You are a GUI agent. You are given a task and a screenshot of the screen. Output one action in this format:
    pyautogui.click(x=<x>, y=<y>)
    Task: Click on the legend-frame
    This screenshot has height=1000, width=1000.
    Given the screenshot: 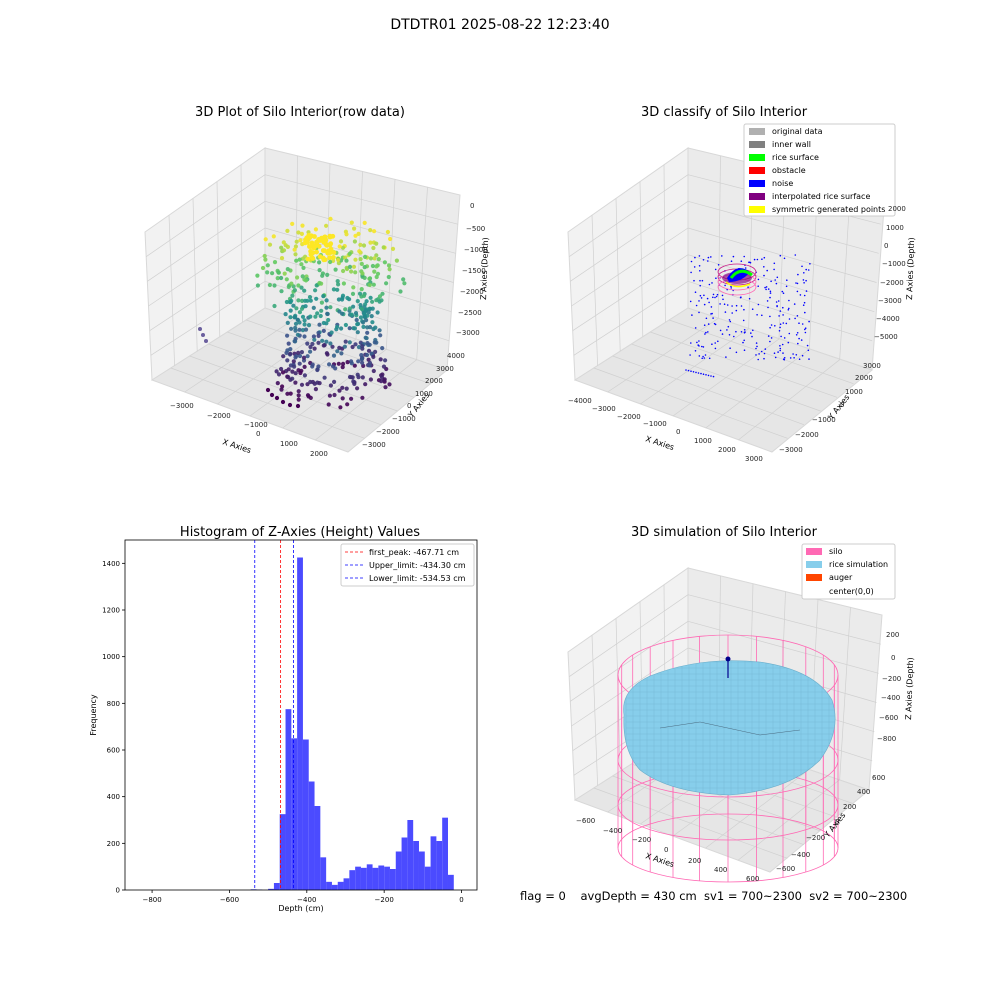 What is the action you would take?
    pyautogui.click(x=848, y=571)
    